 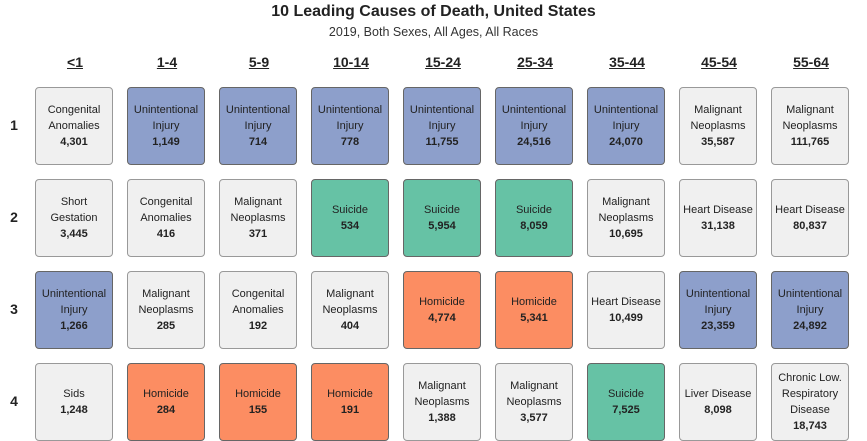 What do you see at coordinates (810, 426) in the screenshot?
I see `death-count: 18,743` at bounding box center [810, 426].